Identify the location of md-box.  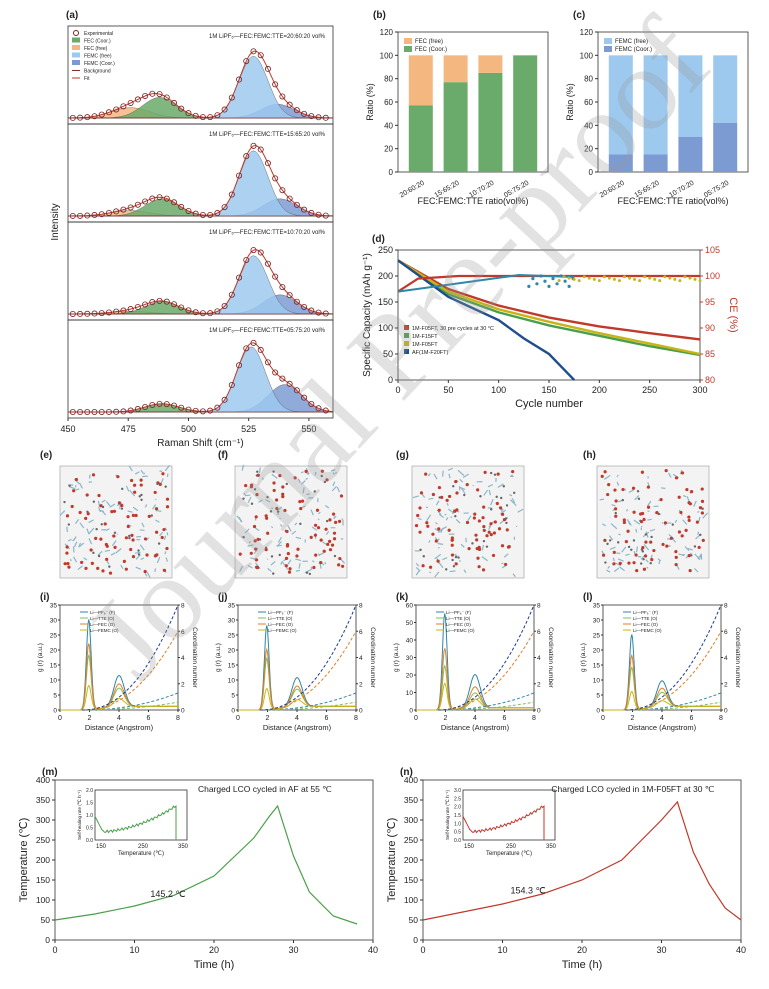
(116, 522).